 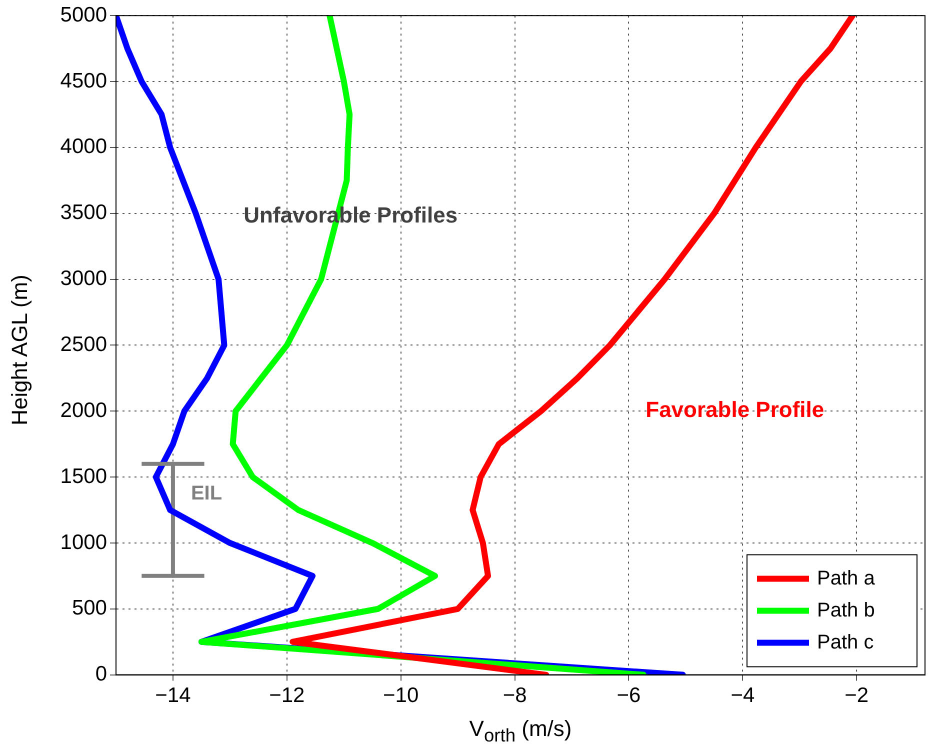 What do you see at coordinates (735, 409) in the screenshot?
I see `annotation: Favorable Profile` at bounding box center [735, 409].